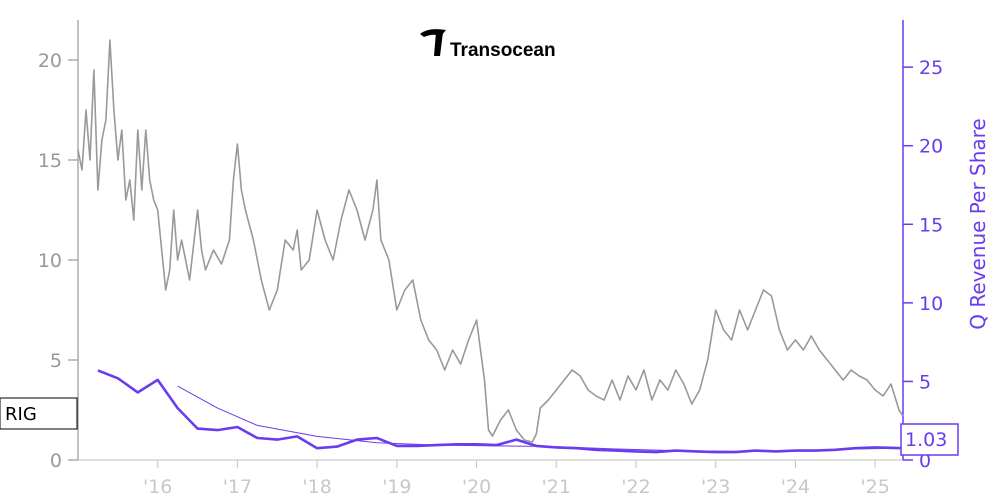 Image resolution: width=1000 pixels, height=500 pixels. What do you see at coordinates (931, 68) in the screenshot?
I see `right-tick-label: 25` at bounding box center [931, 68].